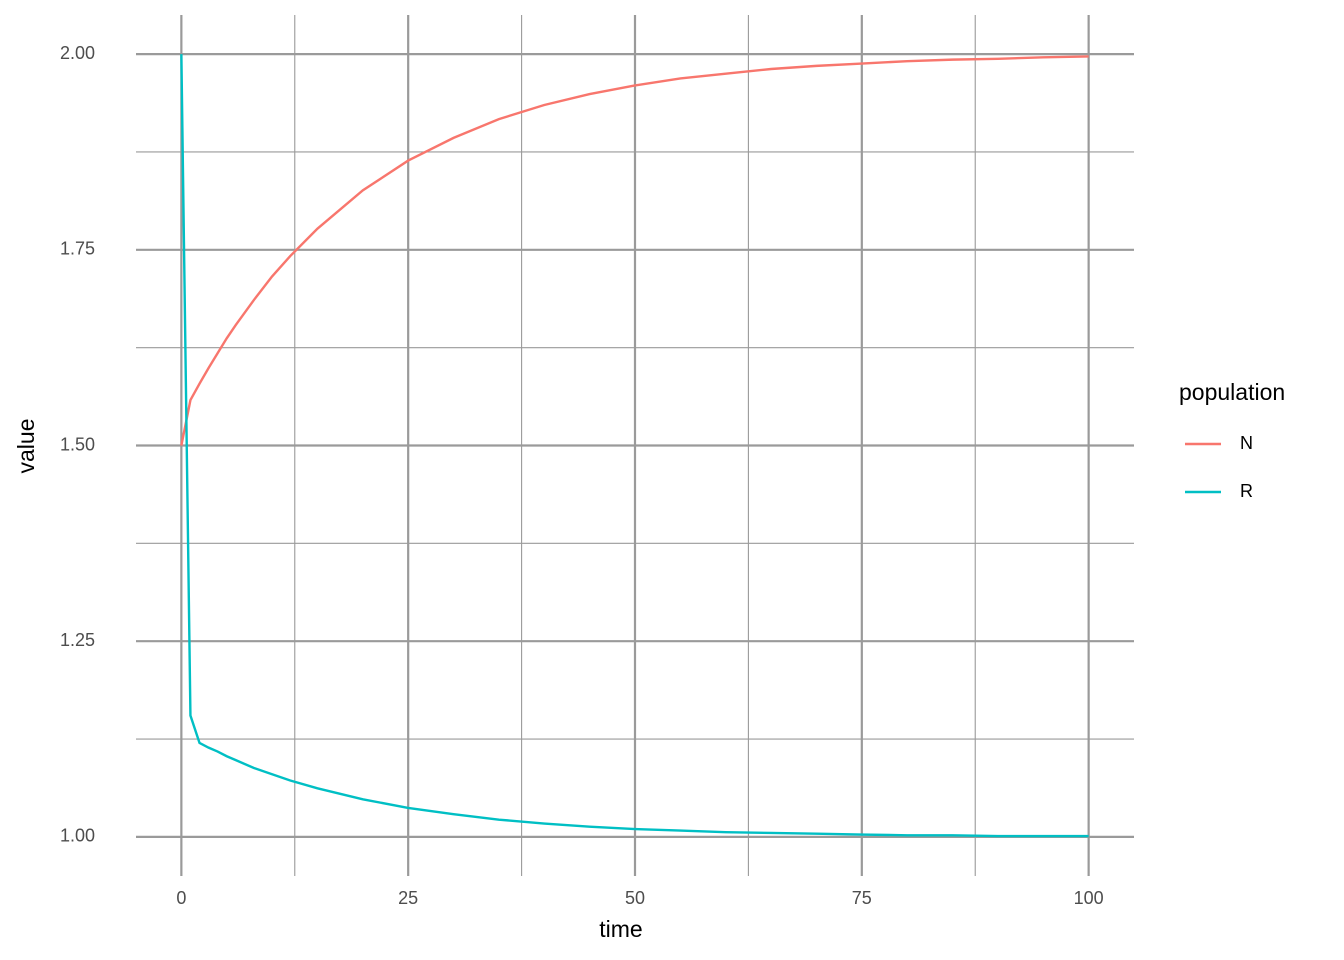 The width and height of the screenshot is (1344, 960). I want to click on y-tick-label: 1.50, so click(77, 444).